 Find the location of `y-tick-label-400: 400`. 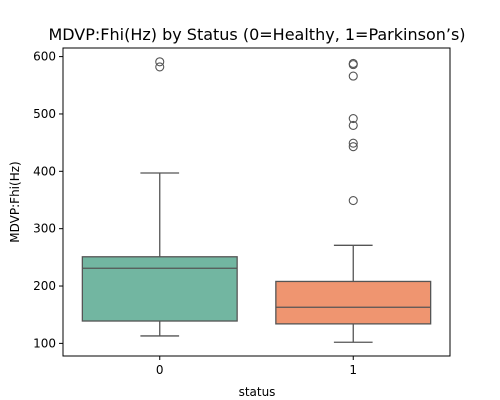

y-tick-label-400: 400 is located at coordinates (44, 171).